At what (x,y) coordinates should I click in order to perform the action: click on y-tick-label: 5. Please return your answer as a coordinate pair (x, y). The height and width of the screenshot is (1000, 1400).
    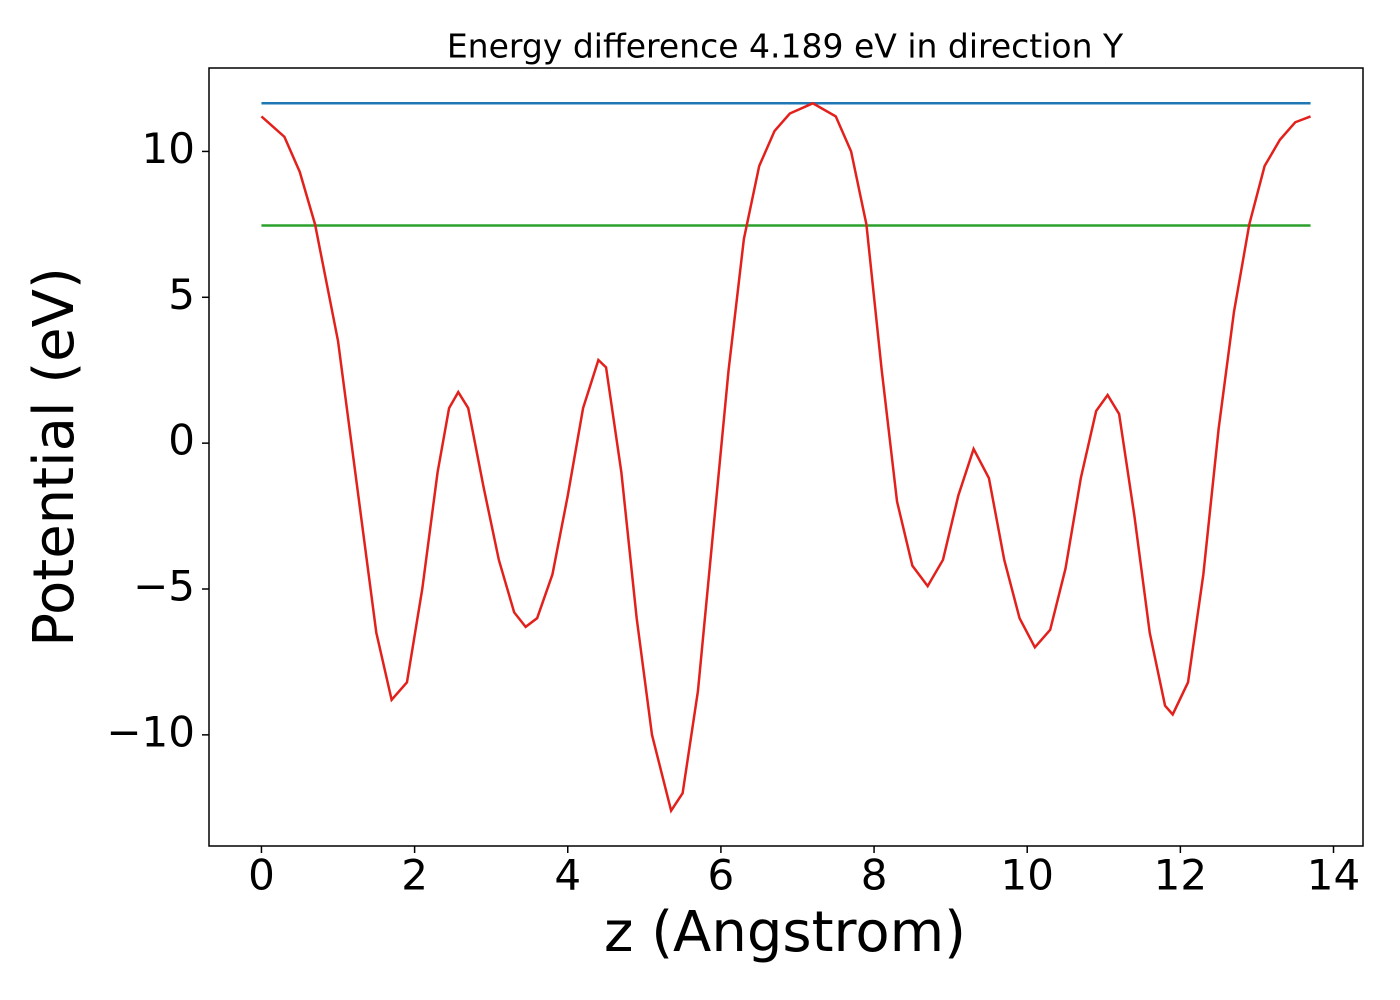
    Looking at the image, I should click on (181, 294).